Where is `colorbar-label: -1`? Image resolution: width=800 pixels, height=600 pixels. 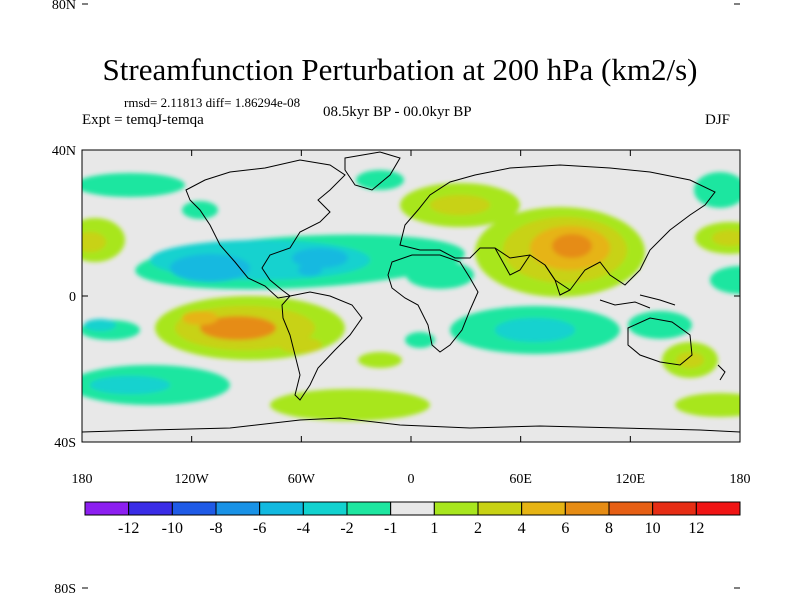 colorbar-label: -1 is located at coordinates (390, 528).